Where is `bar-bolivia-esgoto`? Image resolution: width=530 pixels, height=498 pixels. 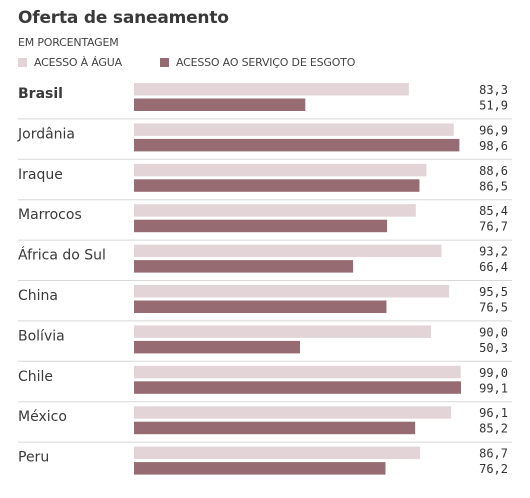 bar-bolivia-esgoto is located at coordinates (217, 347).